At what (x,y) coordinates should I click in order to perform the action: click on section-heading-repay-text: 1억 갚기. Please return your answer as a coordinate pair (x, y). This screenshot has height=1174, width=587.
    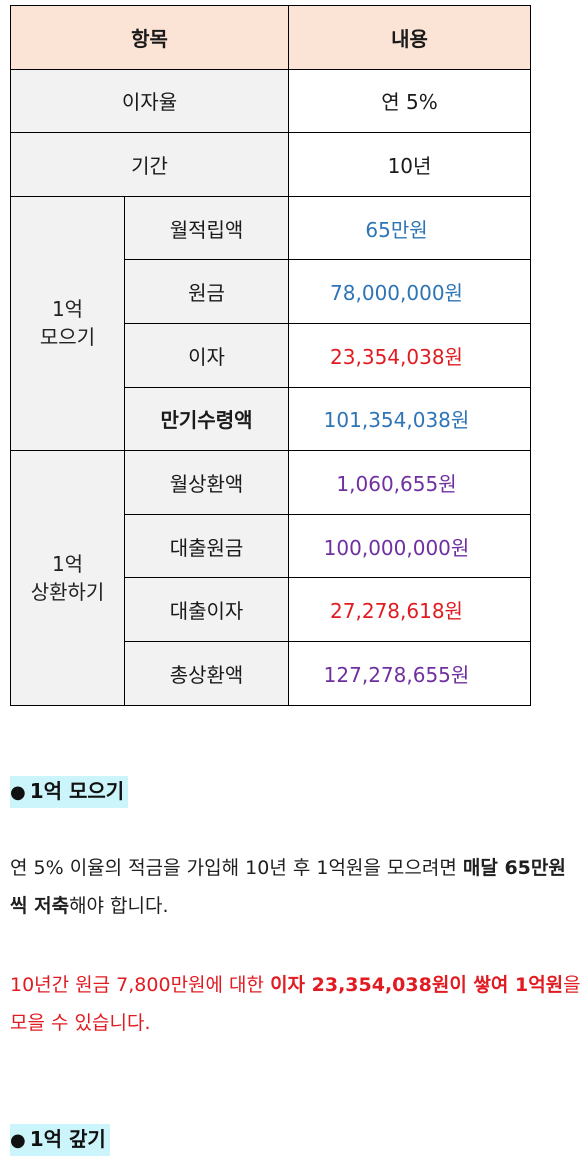
    Looking at the image, I should click on (67, 1139).